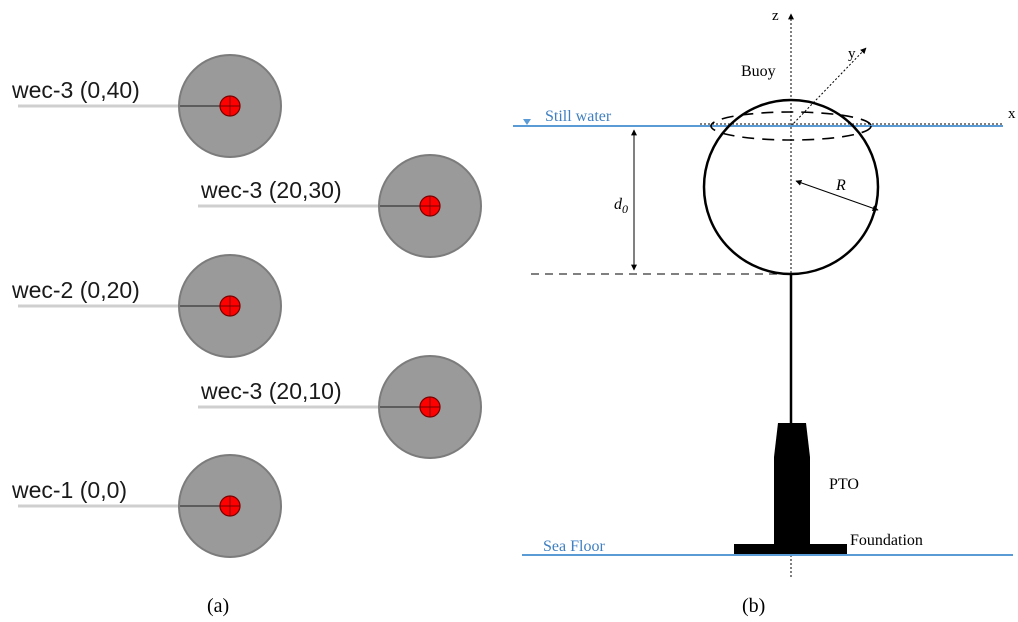 This screenshot has width=1018, height=622. I want to click on wec-label: wec-1 (0,0), so click(69, 490).